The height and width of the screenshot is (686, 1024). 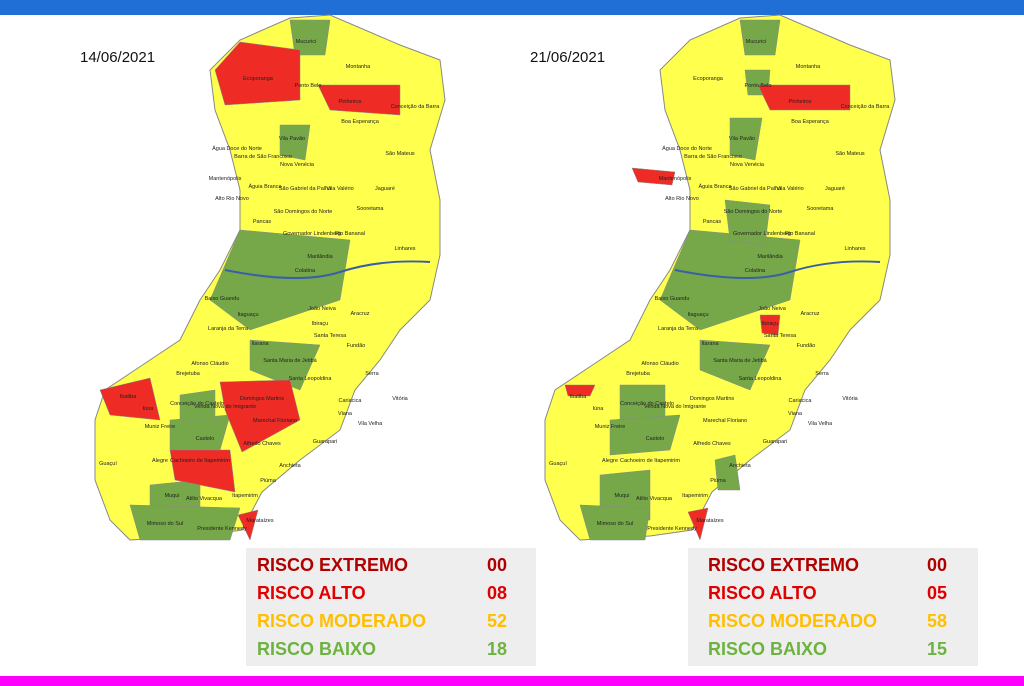 What do you see at coordinates (225, 179) in the screenshot?
I see `municipality-label: Mantenópolis` at bounding box center [225, 179].